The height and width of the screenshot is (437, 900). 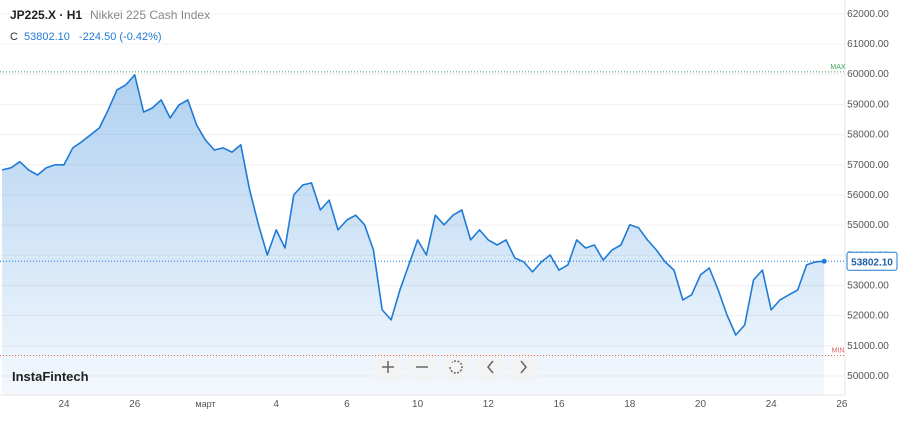 What do you see at coordinates (388, 367) in the screenshot?
I see `plus-icon` at bounding box center [388, 367].